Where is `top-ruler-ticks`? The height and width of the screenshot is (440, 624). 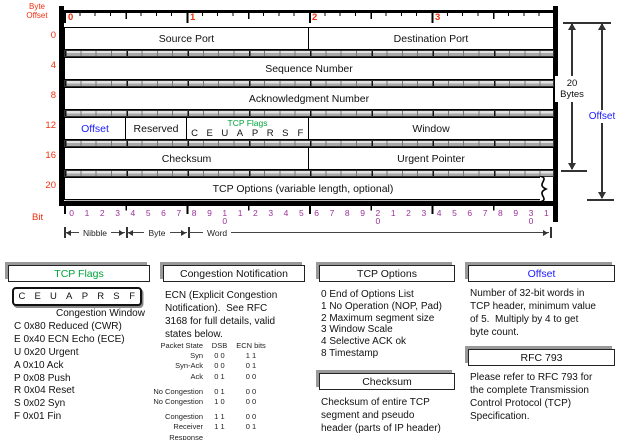
top-ruler-ticks is located at coordinates (309, 17).